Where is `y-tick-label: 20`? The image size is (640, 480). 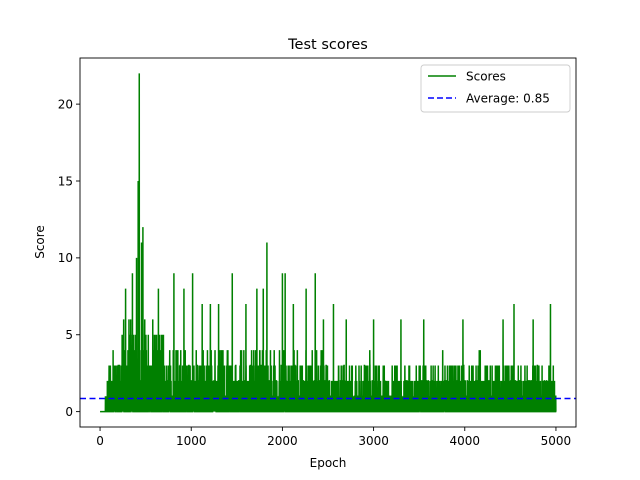
y-tick-label: 20 is located at coordinates (65, 104).